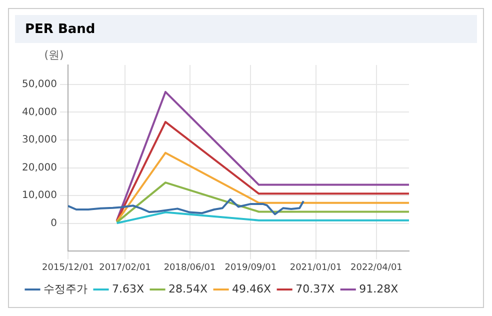 The height and width of the screenshot is (316, 492). Describe the element at coordinates (250, 267) in the screenshot. I see `x-tick-label: 2019/09/01` at that location.